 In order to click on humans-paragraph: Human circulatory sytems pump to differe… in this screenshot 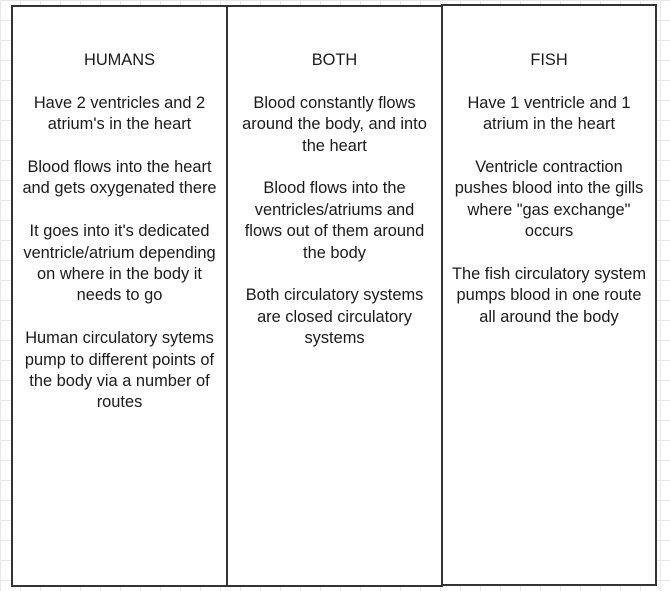, I will do `click(119, 370)`.